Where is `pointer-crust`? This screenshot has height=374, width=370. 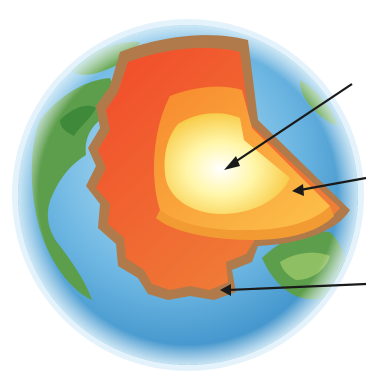 pointer-crust is located at coordinates (297, 287).